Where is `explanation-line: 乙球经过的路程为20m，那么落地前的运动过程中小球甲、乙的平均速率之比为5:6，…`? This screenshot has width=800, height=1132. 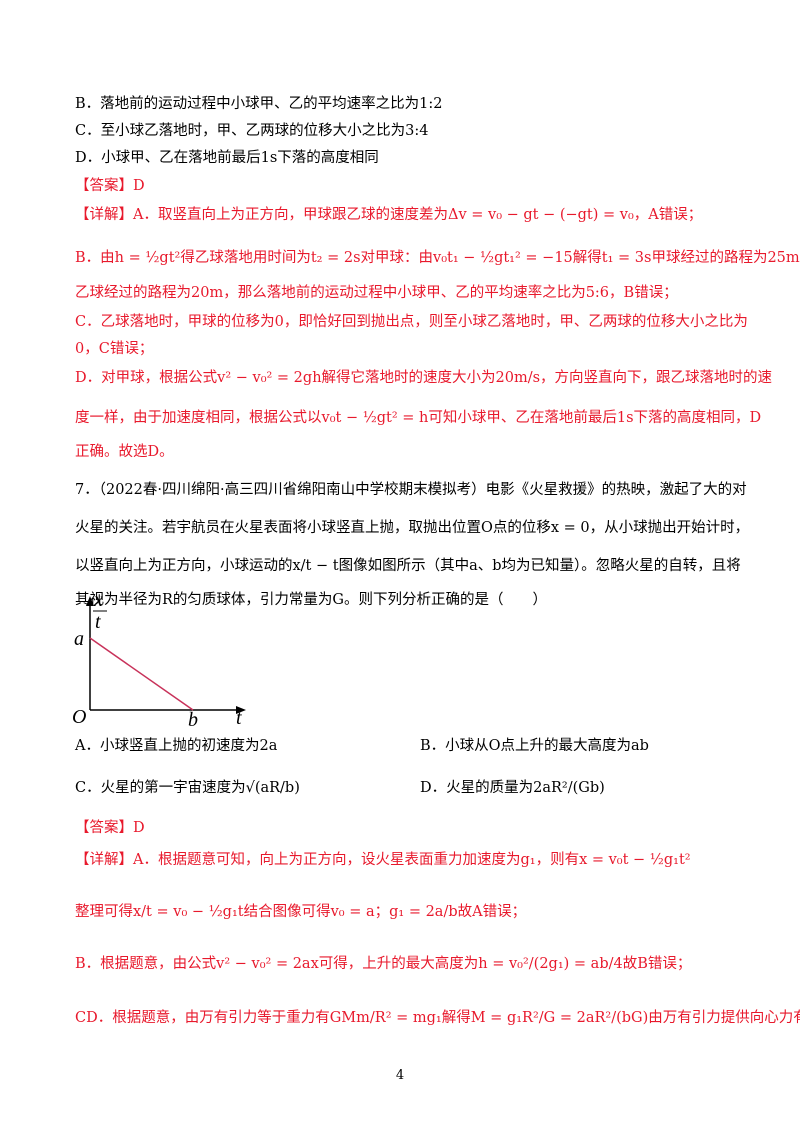
explanation-line: 乙球经过的路程为20m，那么落地前的运动过程中小球甲、乙的平均速率之比为5:6，… is located at coordinates (376, 293).